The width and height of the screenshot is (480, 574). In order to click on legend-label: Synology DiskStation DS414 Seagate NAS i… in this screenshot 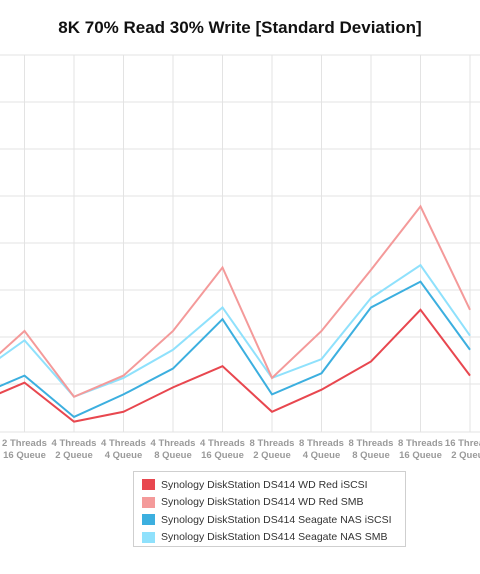, I will do `click(276, 519)`.